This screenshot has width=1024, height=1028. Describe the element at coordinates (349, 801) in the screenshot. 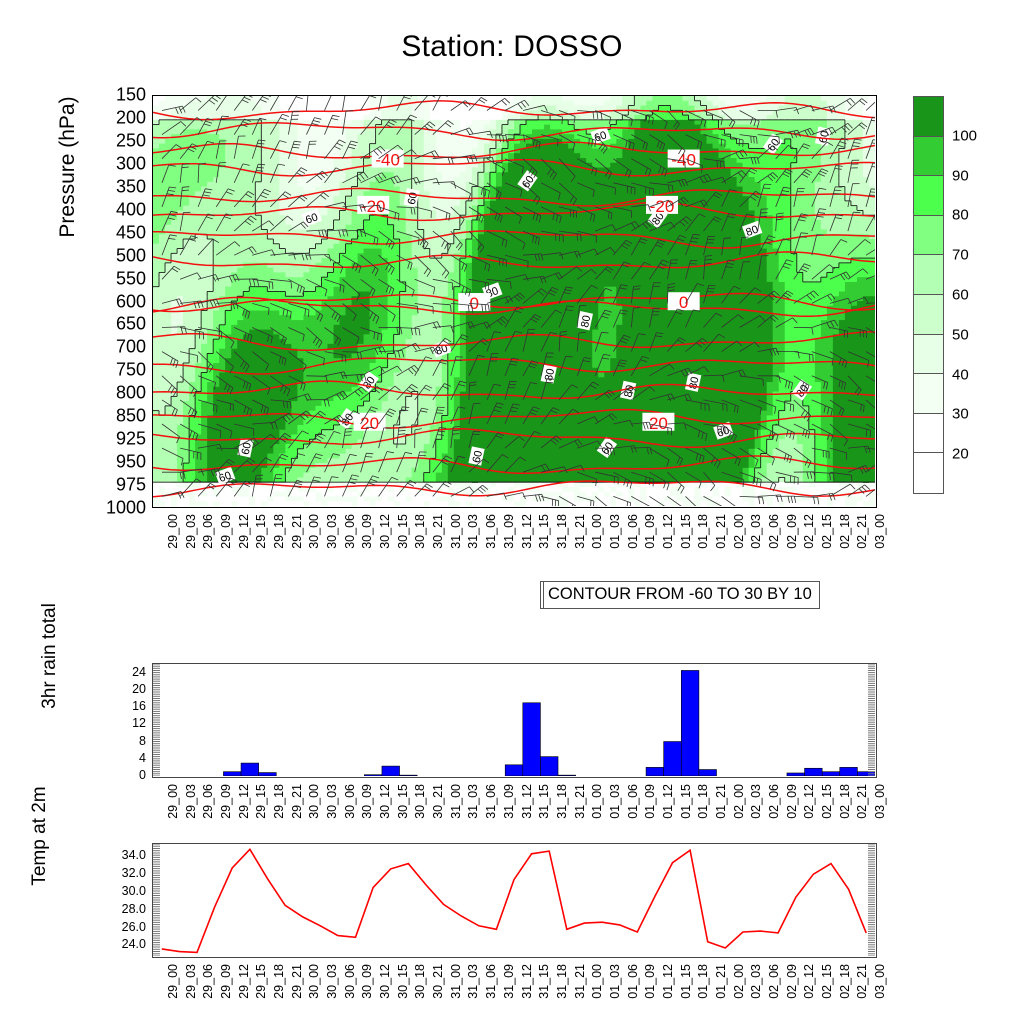

I see `rain-xtick-30_06: 30_06` at that location.